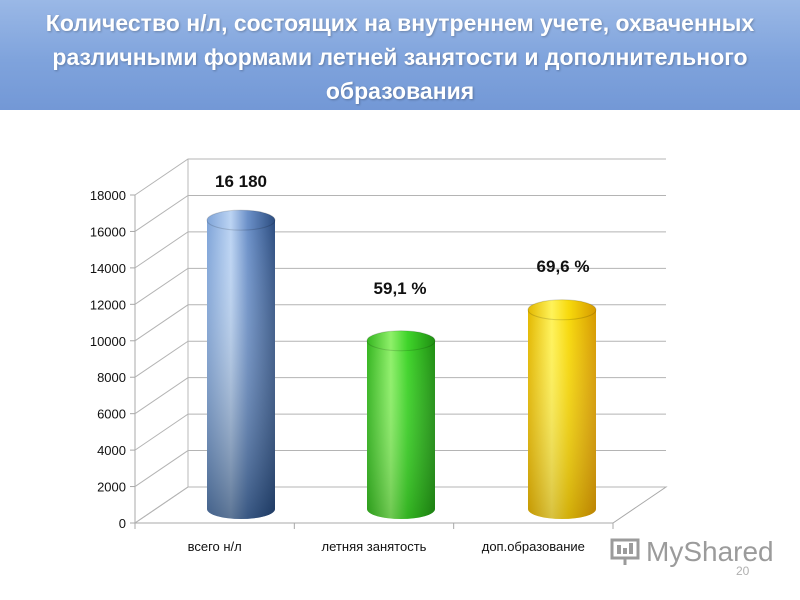  What do you see at coordinates (241, 181) in the screenshot?
I see `data-label: 16 180` at bounding box center [241, 181].